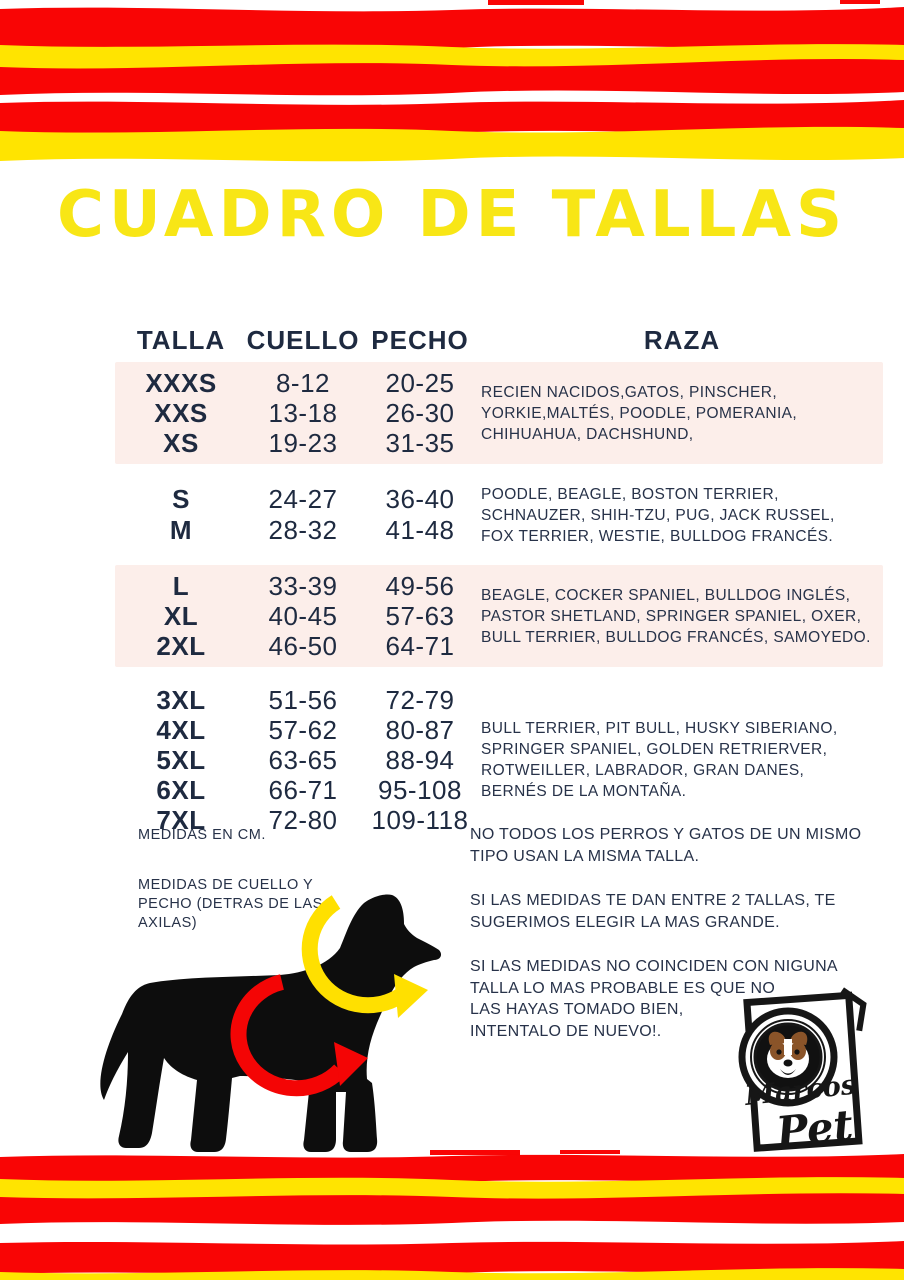  Describe the element at coordinates (682, 339) in the screenshot. I see `header-raza: RAZA` at that location.